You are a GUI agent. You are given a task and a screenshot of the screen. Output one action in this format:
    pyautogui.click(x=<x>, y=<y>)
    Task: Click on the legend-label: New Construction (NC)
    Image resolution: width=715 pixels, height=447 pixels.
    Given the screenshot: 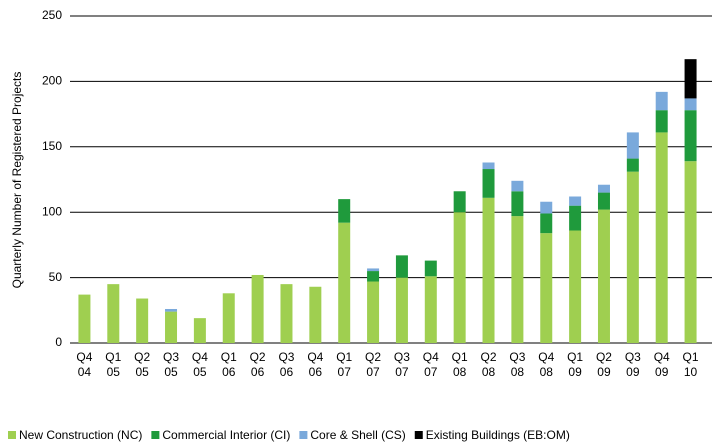 What is the action you would take?
    pyautogui.click(x=80, y=435)
    